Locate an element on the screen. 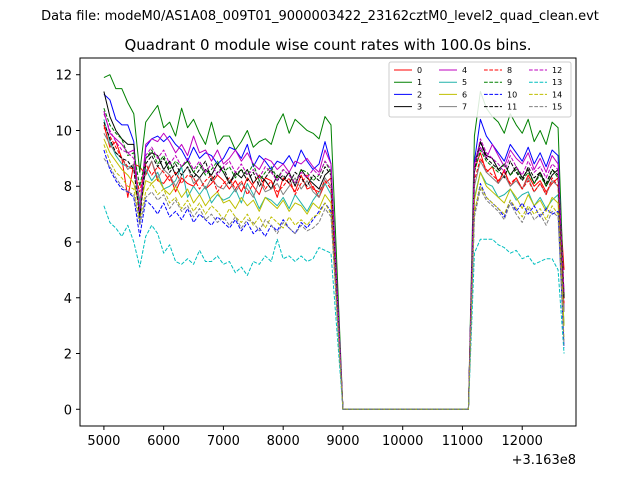 Image resolution: width=640 pixels, height=480 pixels. legend-label-2: 2 is located at coordinates (419, 94).